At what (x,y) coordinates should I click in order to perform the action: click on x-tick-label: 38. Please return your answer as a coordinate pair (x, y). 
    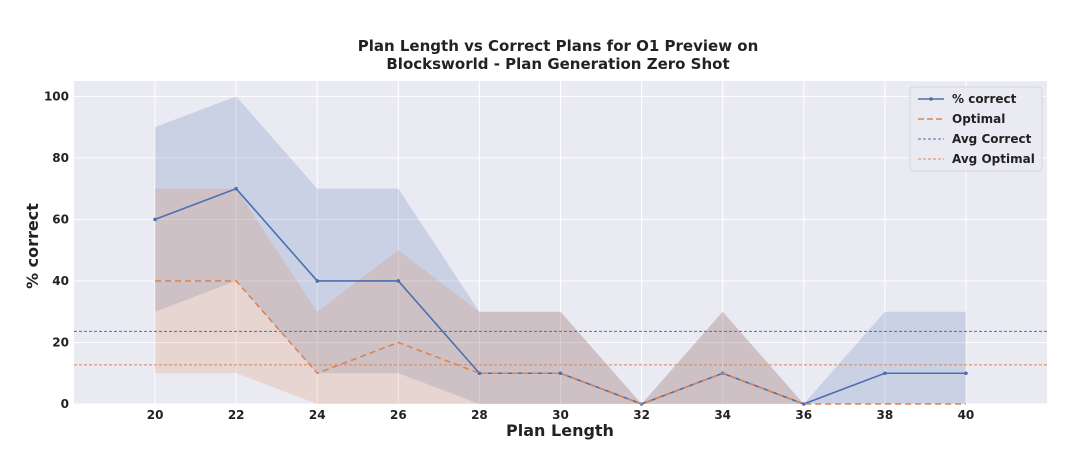
    Looking at the image, I should click on (884, 415).